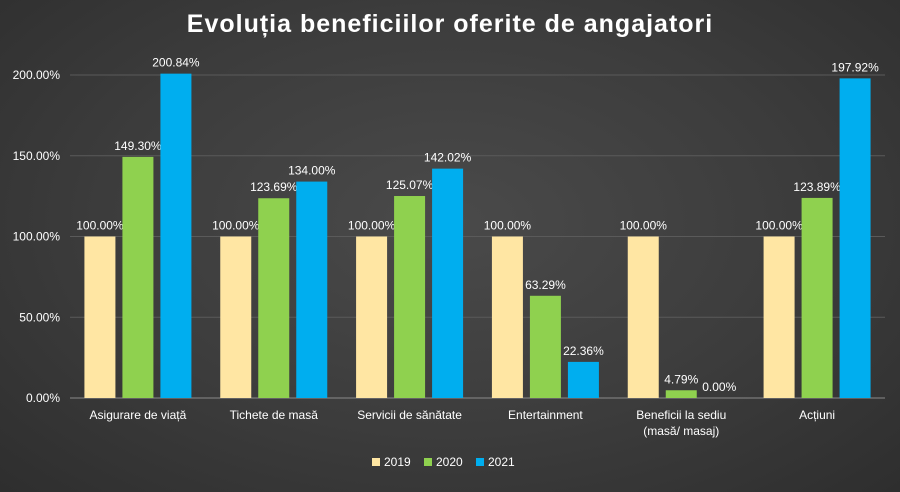 This screenshot has height=492, width=900. I want to click on legend-label: 2020, so click(449, 462).